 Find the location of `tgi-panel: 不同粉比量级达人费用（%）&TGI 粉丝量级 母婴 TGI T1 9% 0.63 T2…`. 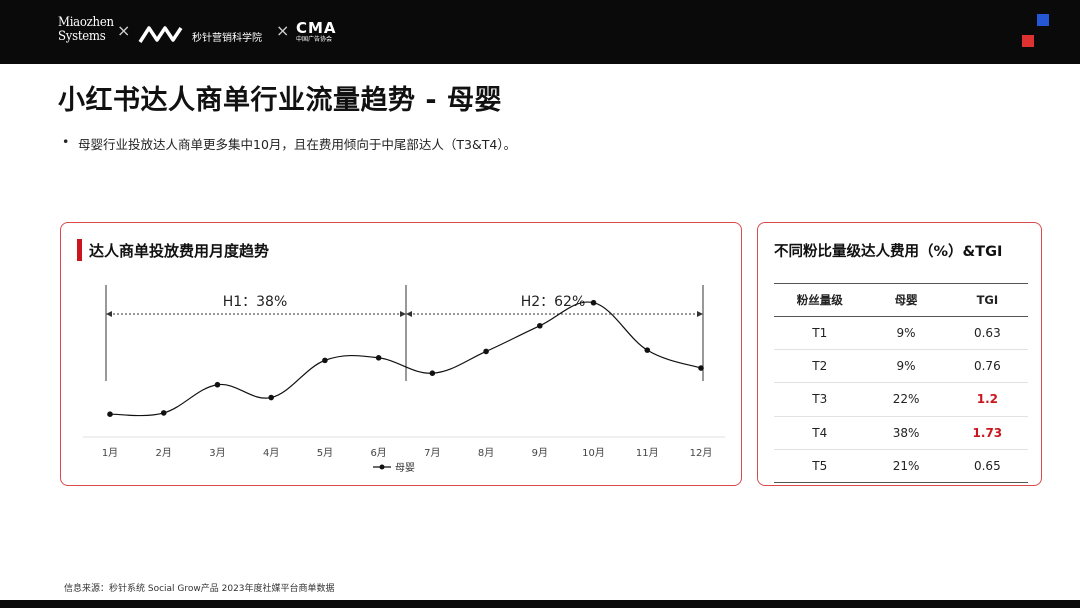

tgi-panel: 不同粉比量级达人费用（%）&TGI 粉丝量级 母婴 TGI T1 9% 0.63 T2… is located at coordinates (899, 354).